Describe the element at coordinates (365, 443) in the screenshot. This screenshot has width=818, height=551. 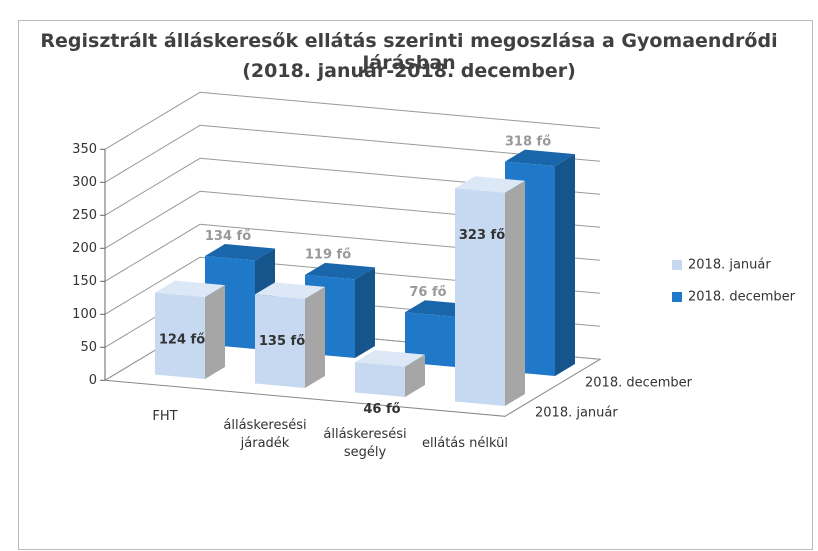
I see `x-tick-label: álláskeresési segély` at that location.